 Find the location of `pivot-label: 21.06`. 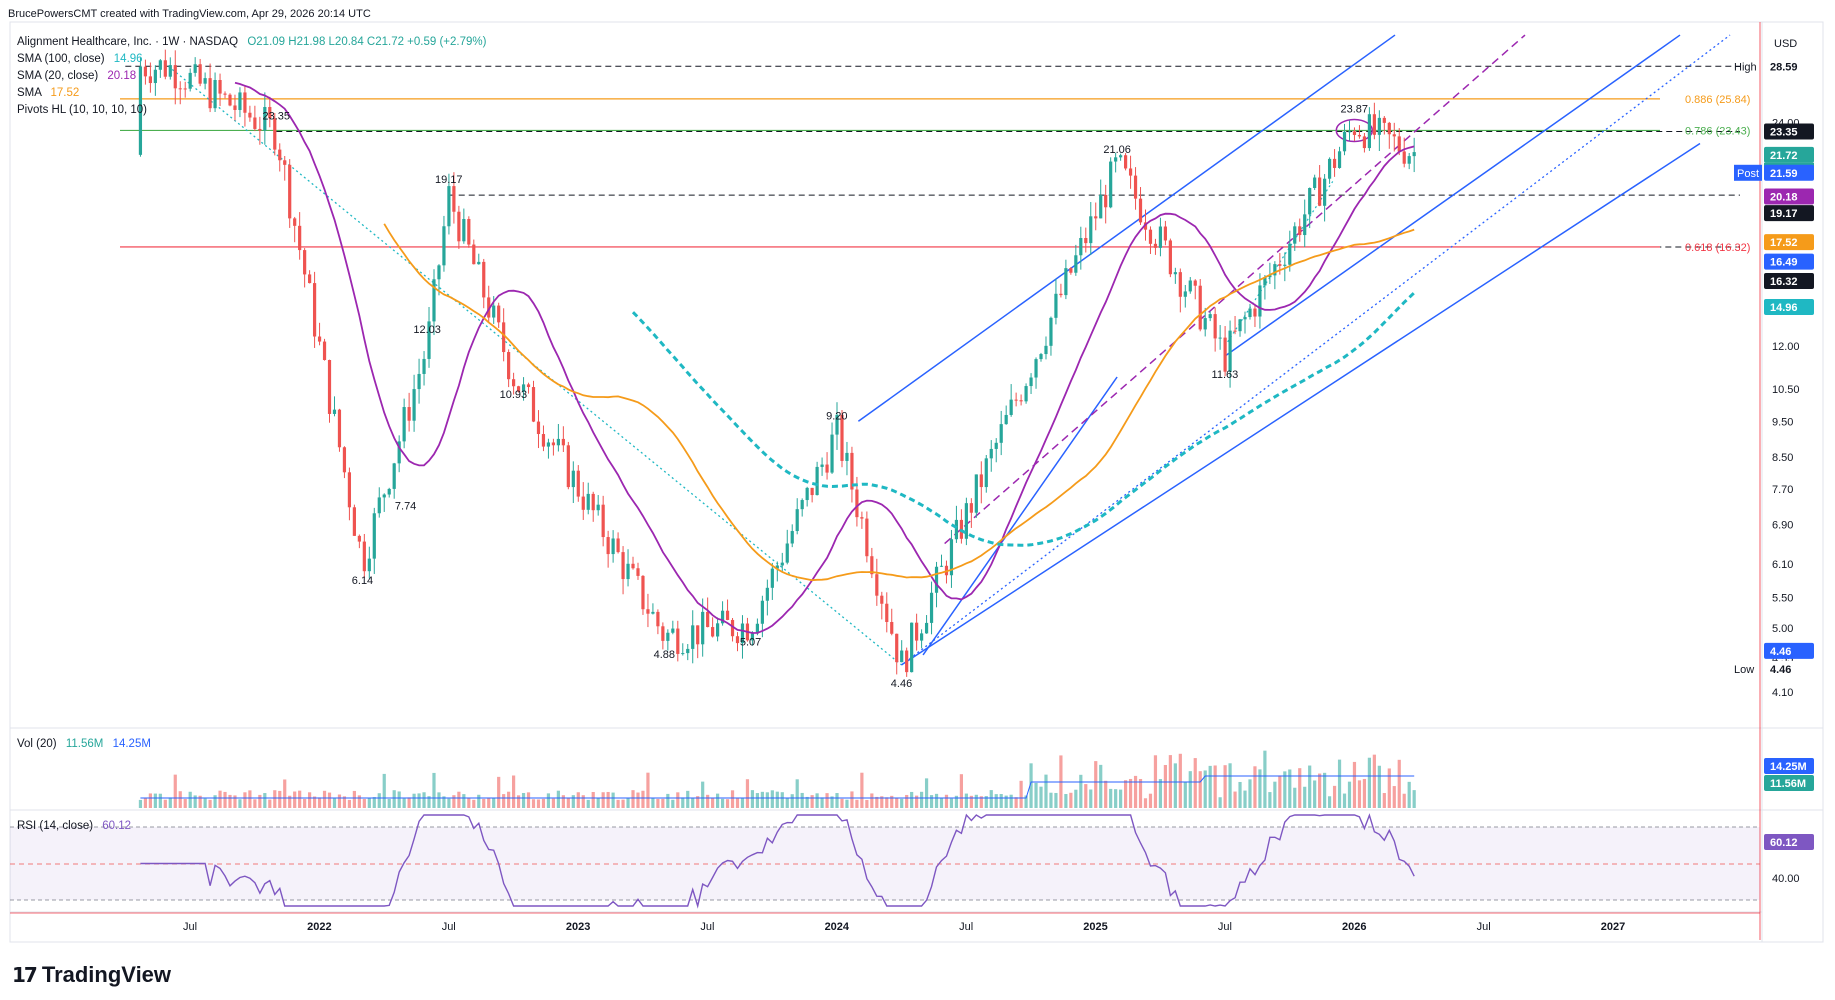

pivot-label: 21.06 is located at coordinates (1117, 150).